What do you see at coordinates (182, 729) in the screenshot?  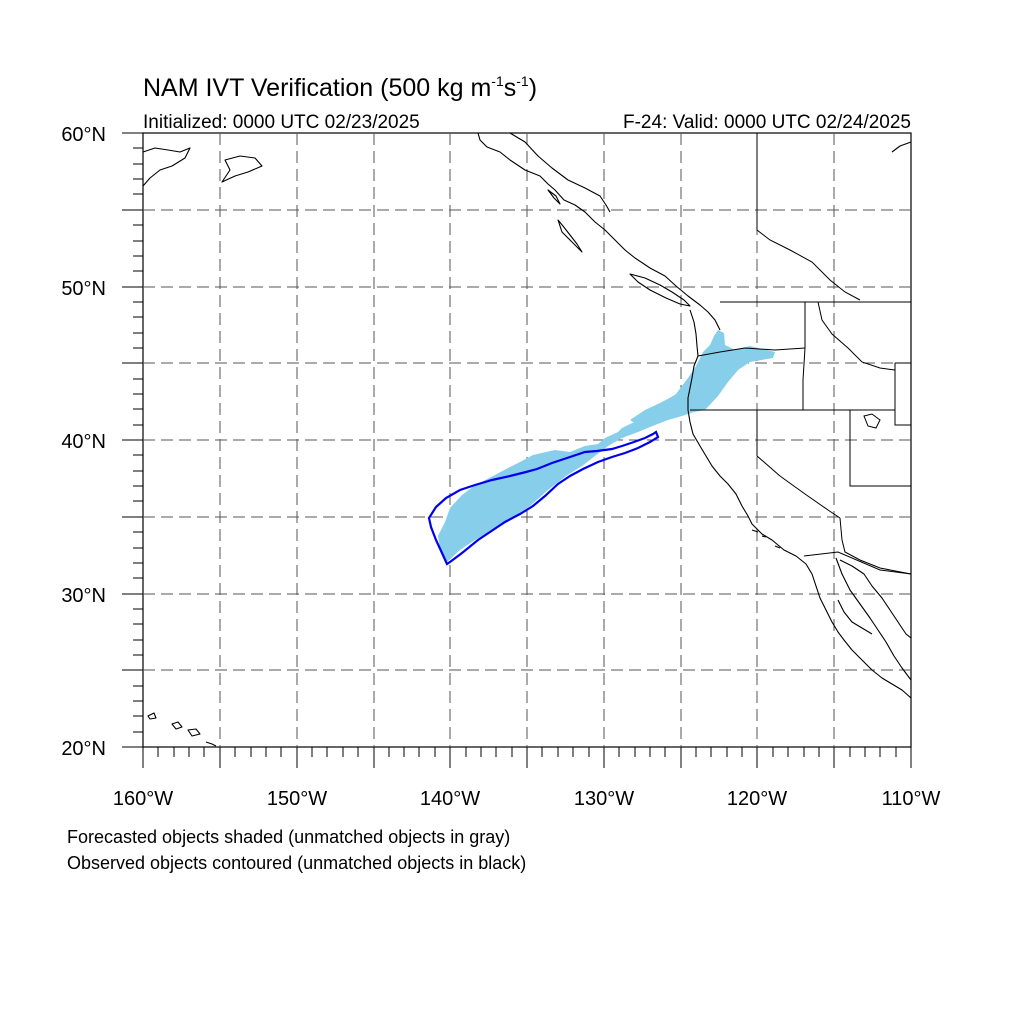 I see `hawaii-islands` at bounding box center [182, 729].